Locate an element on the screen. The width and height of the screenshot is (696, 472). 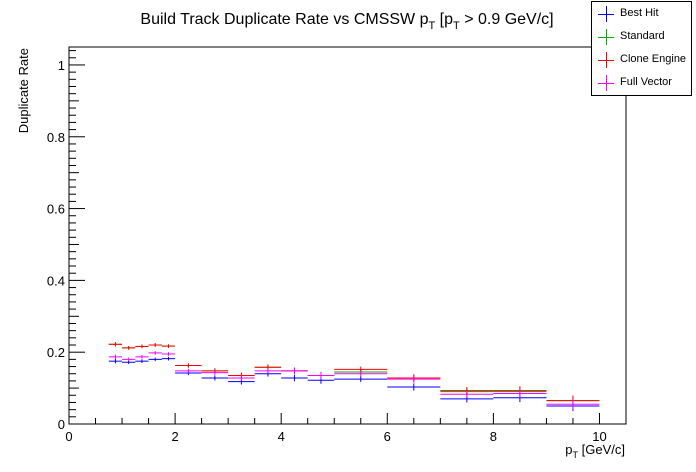
y-axis-label: Duplicate Rate is located at coordinates (23, 90).